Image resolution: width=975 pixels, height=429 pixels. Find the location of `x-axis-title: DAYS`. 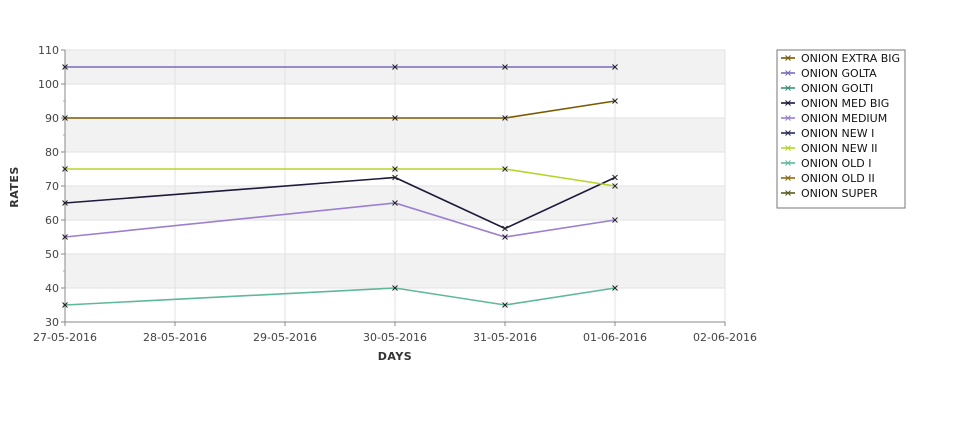

x-axis-title: DAYS is located at coordinates (395, 356).